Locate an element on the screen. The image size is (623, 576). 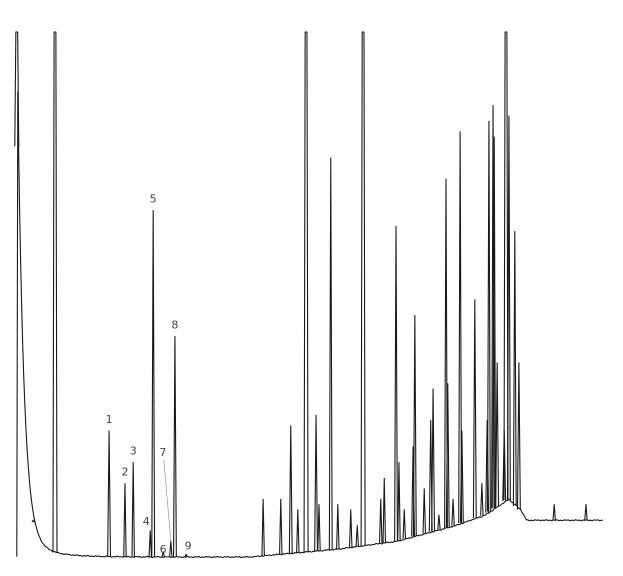
peak-label-4: 4 is located at coordinates (146, 521).